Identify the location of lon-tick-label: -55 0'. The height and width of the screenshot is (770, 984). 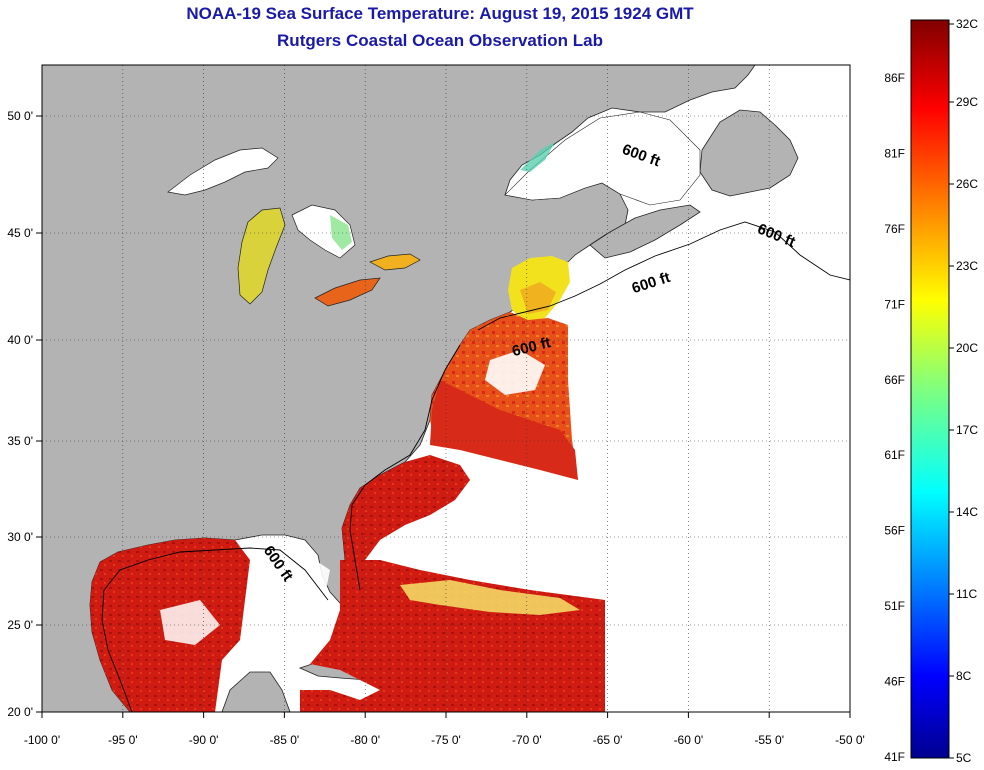
(769, 740).